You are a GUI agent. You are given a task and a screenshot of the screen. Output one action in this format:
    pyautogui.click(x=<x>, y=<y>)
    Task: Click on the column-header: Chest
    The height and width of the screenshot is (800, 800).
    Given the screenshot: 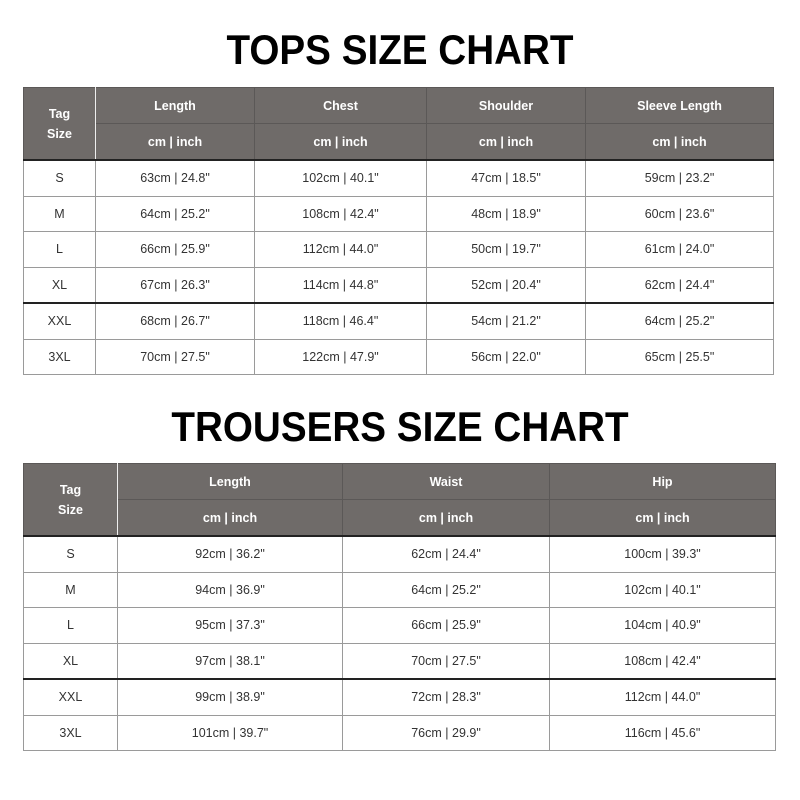 What is the action you would take?
    pyautogui.click(x=340, y=105)
    